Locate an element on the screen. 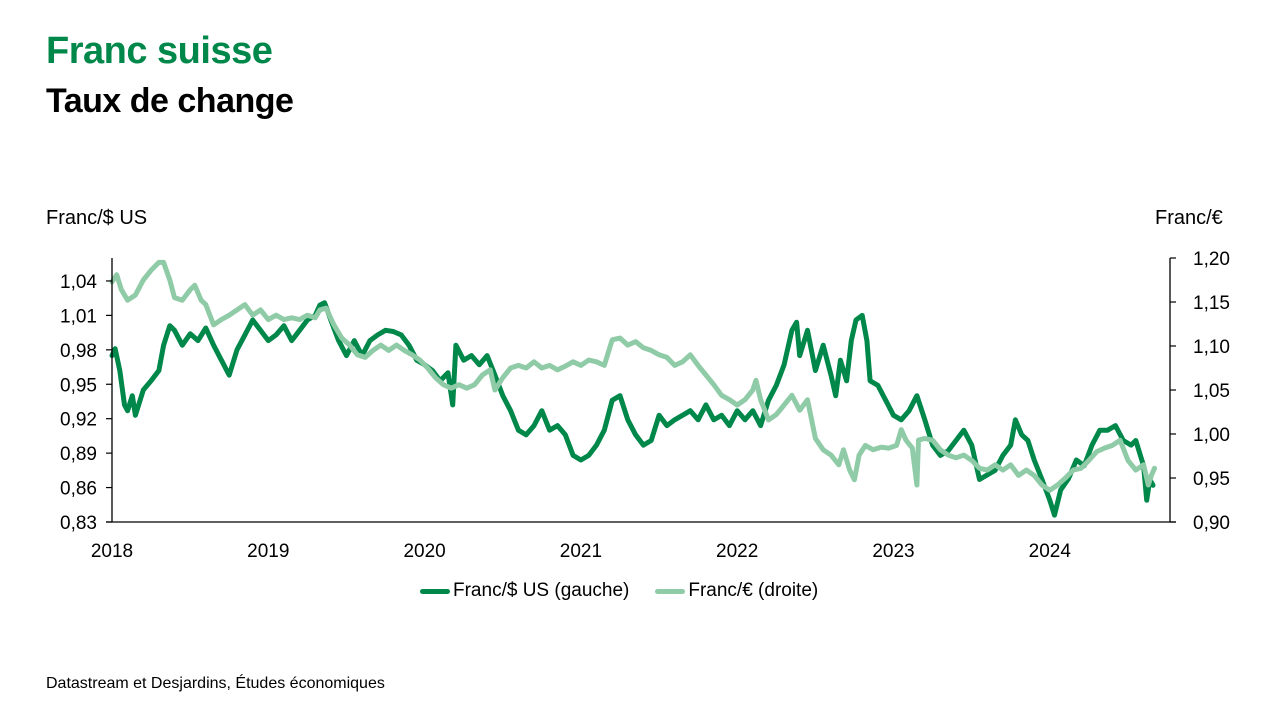 This screenshot has height=720, width=1280. legend-label-usd: Franc/$ US (gauche) is located at coordinates (541, 590).